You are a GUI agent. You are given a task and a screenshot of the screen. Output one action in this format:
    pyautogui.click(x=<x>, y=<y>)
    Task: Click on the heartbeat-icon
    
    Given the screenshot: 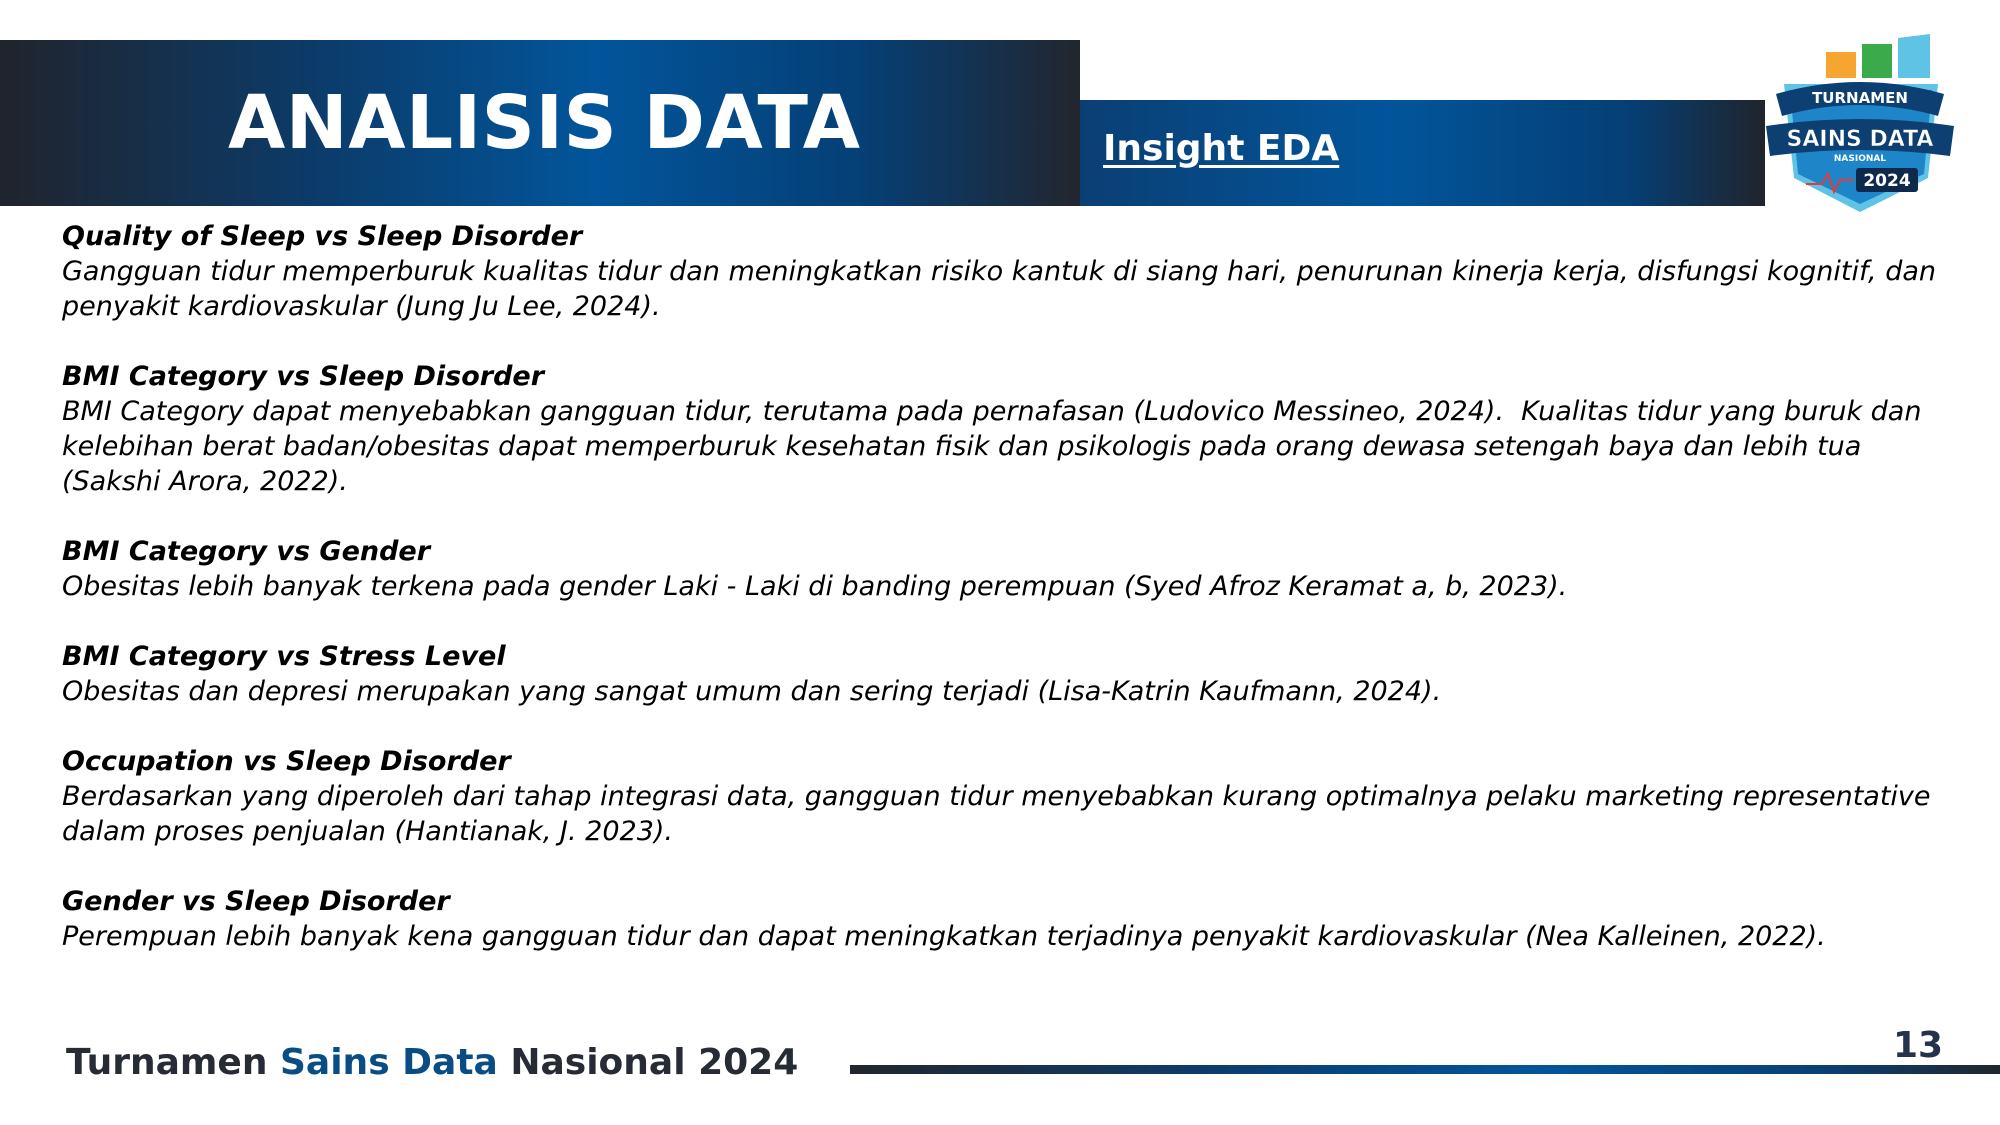 What is the action you would take?
    pyautogui.click(x=1830, y=183)
    